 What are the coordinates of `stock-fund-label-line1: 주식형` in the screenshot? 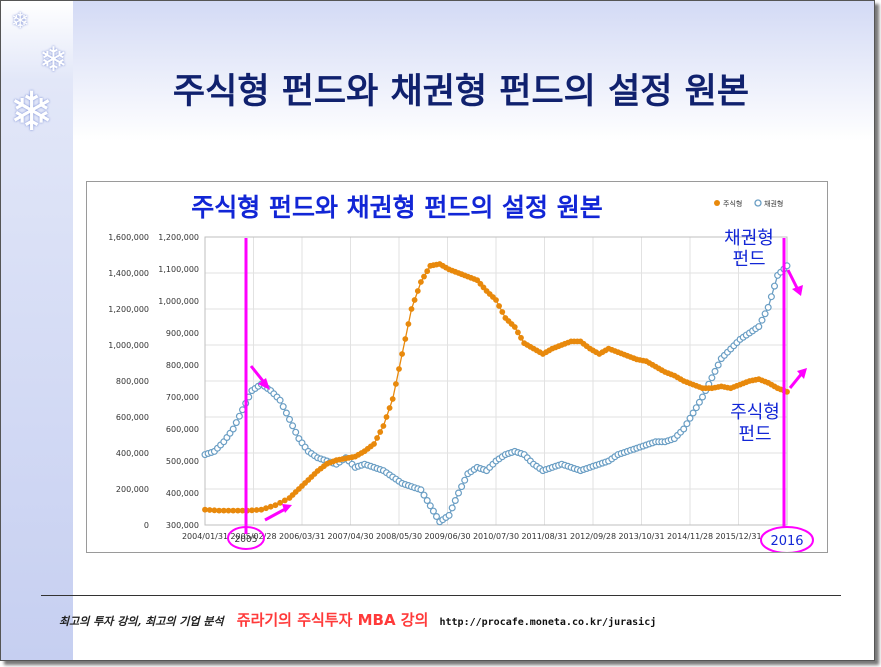 It's located at (755, 412).